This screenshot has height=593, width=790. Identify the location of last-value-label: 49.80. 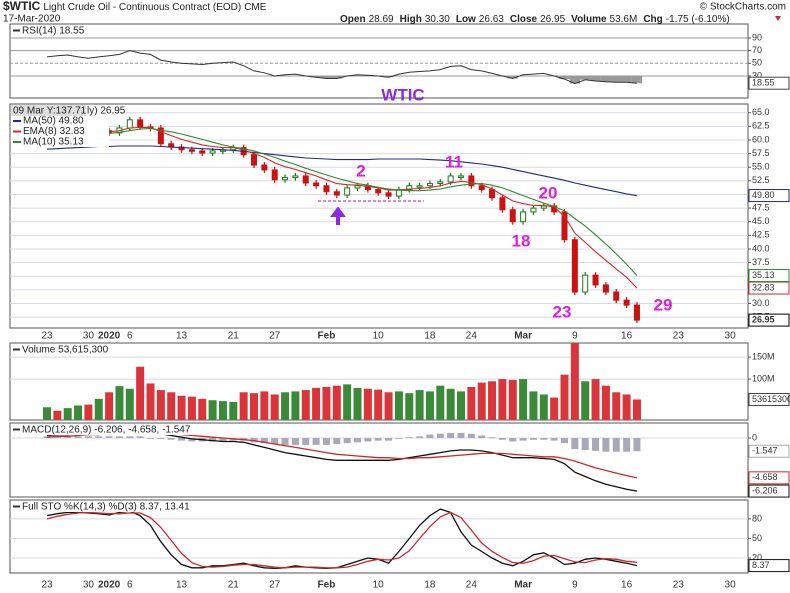
(763, 195).